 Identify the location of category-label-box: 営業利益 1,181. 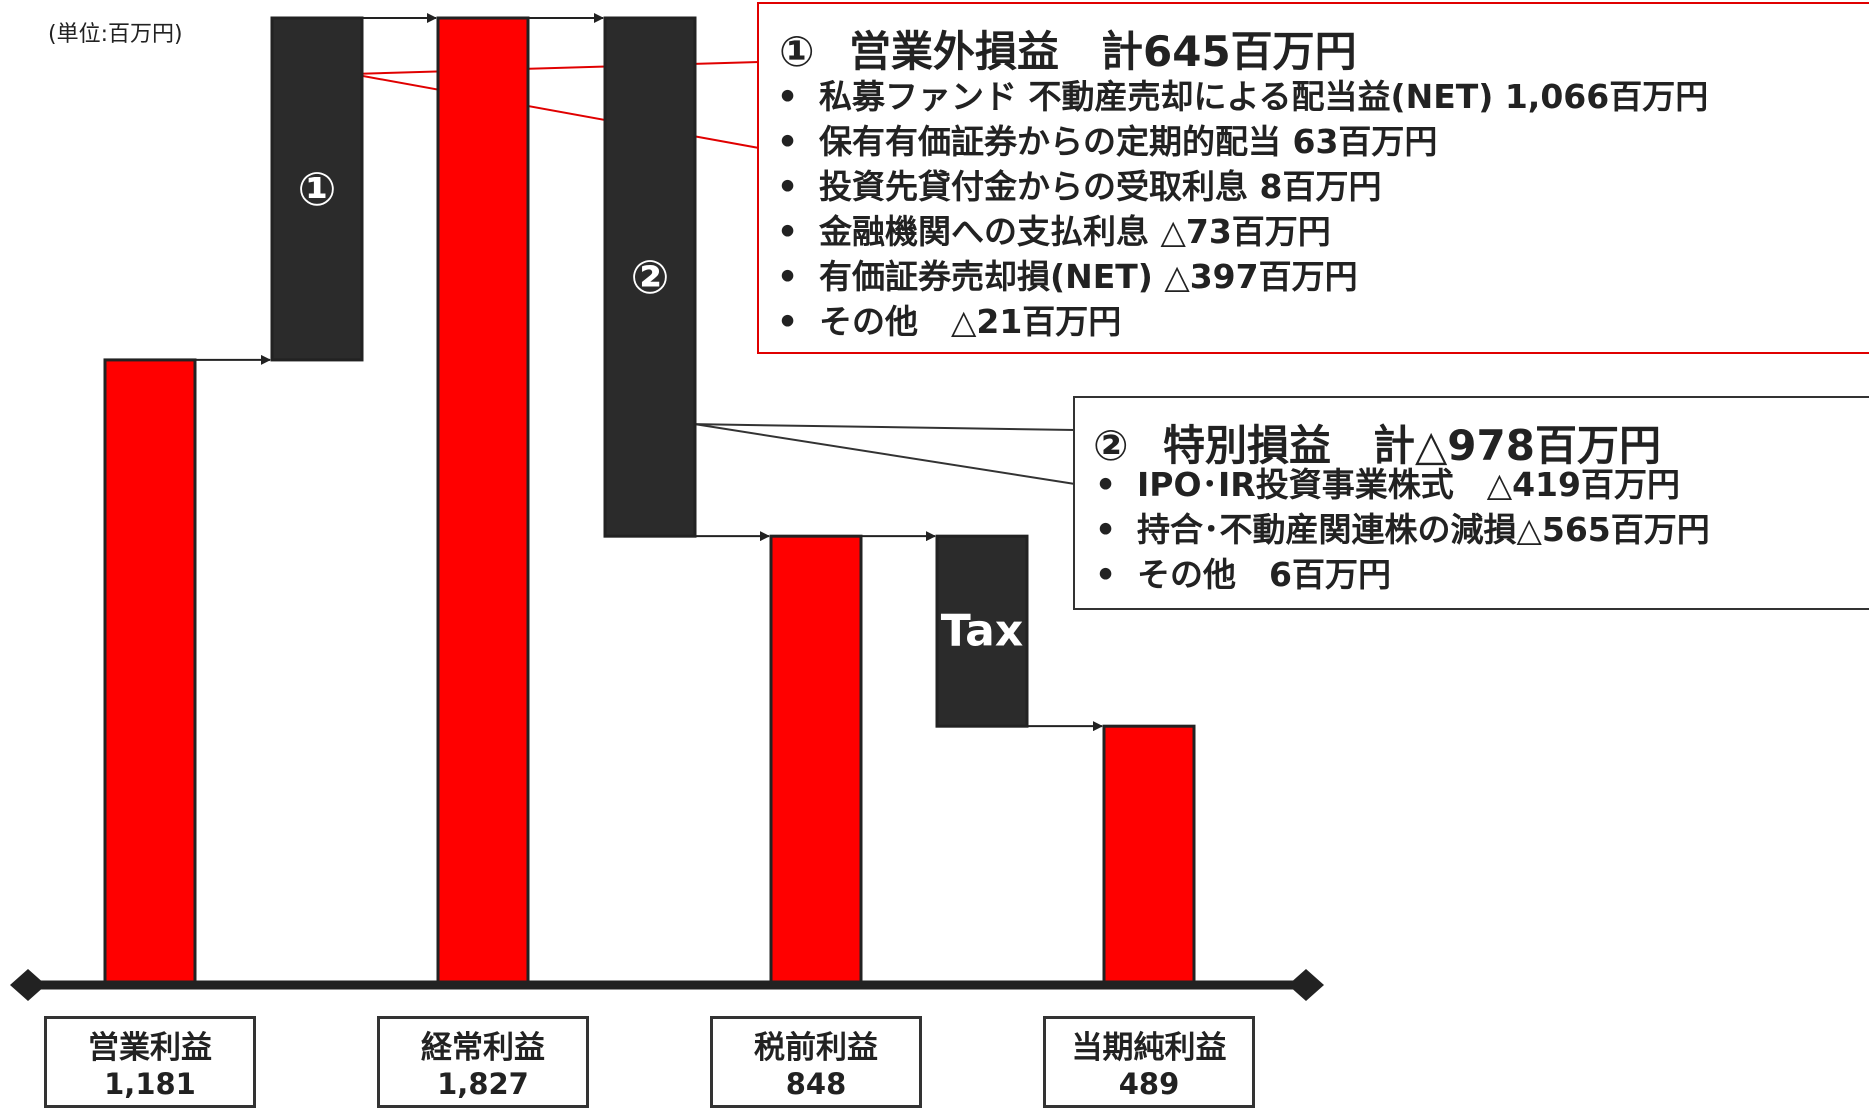
(150, 1062).